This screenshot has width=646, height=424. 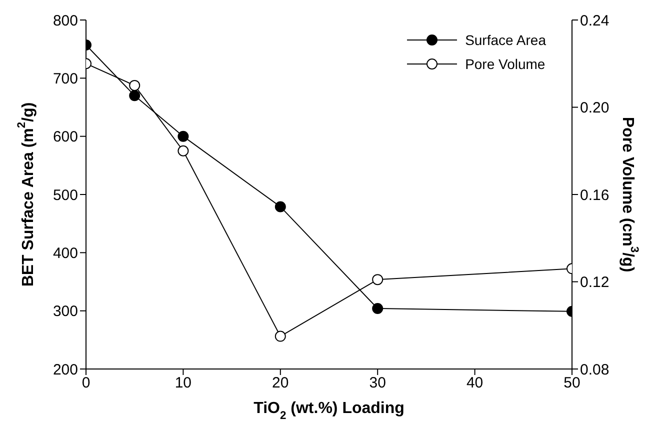 I want to click on y-tick-label: 300, so click(x=65, y=311).